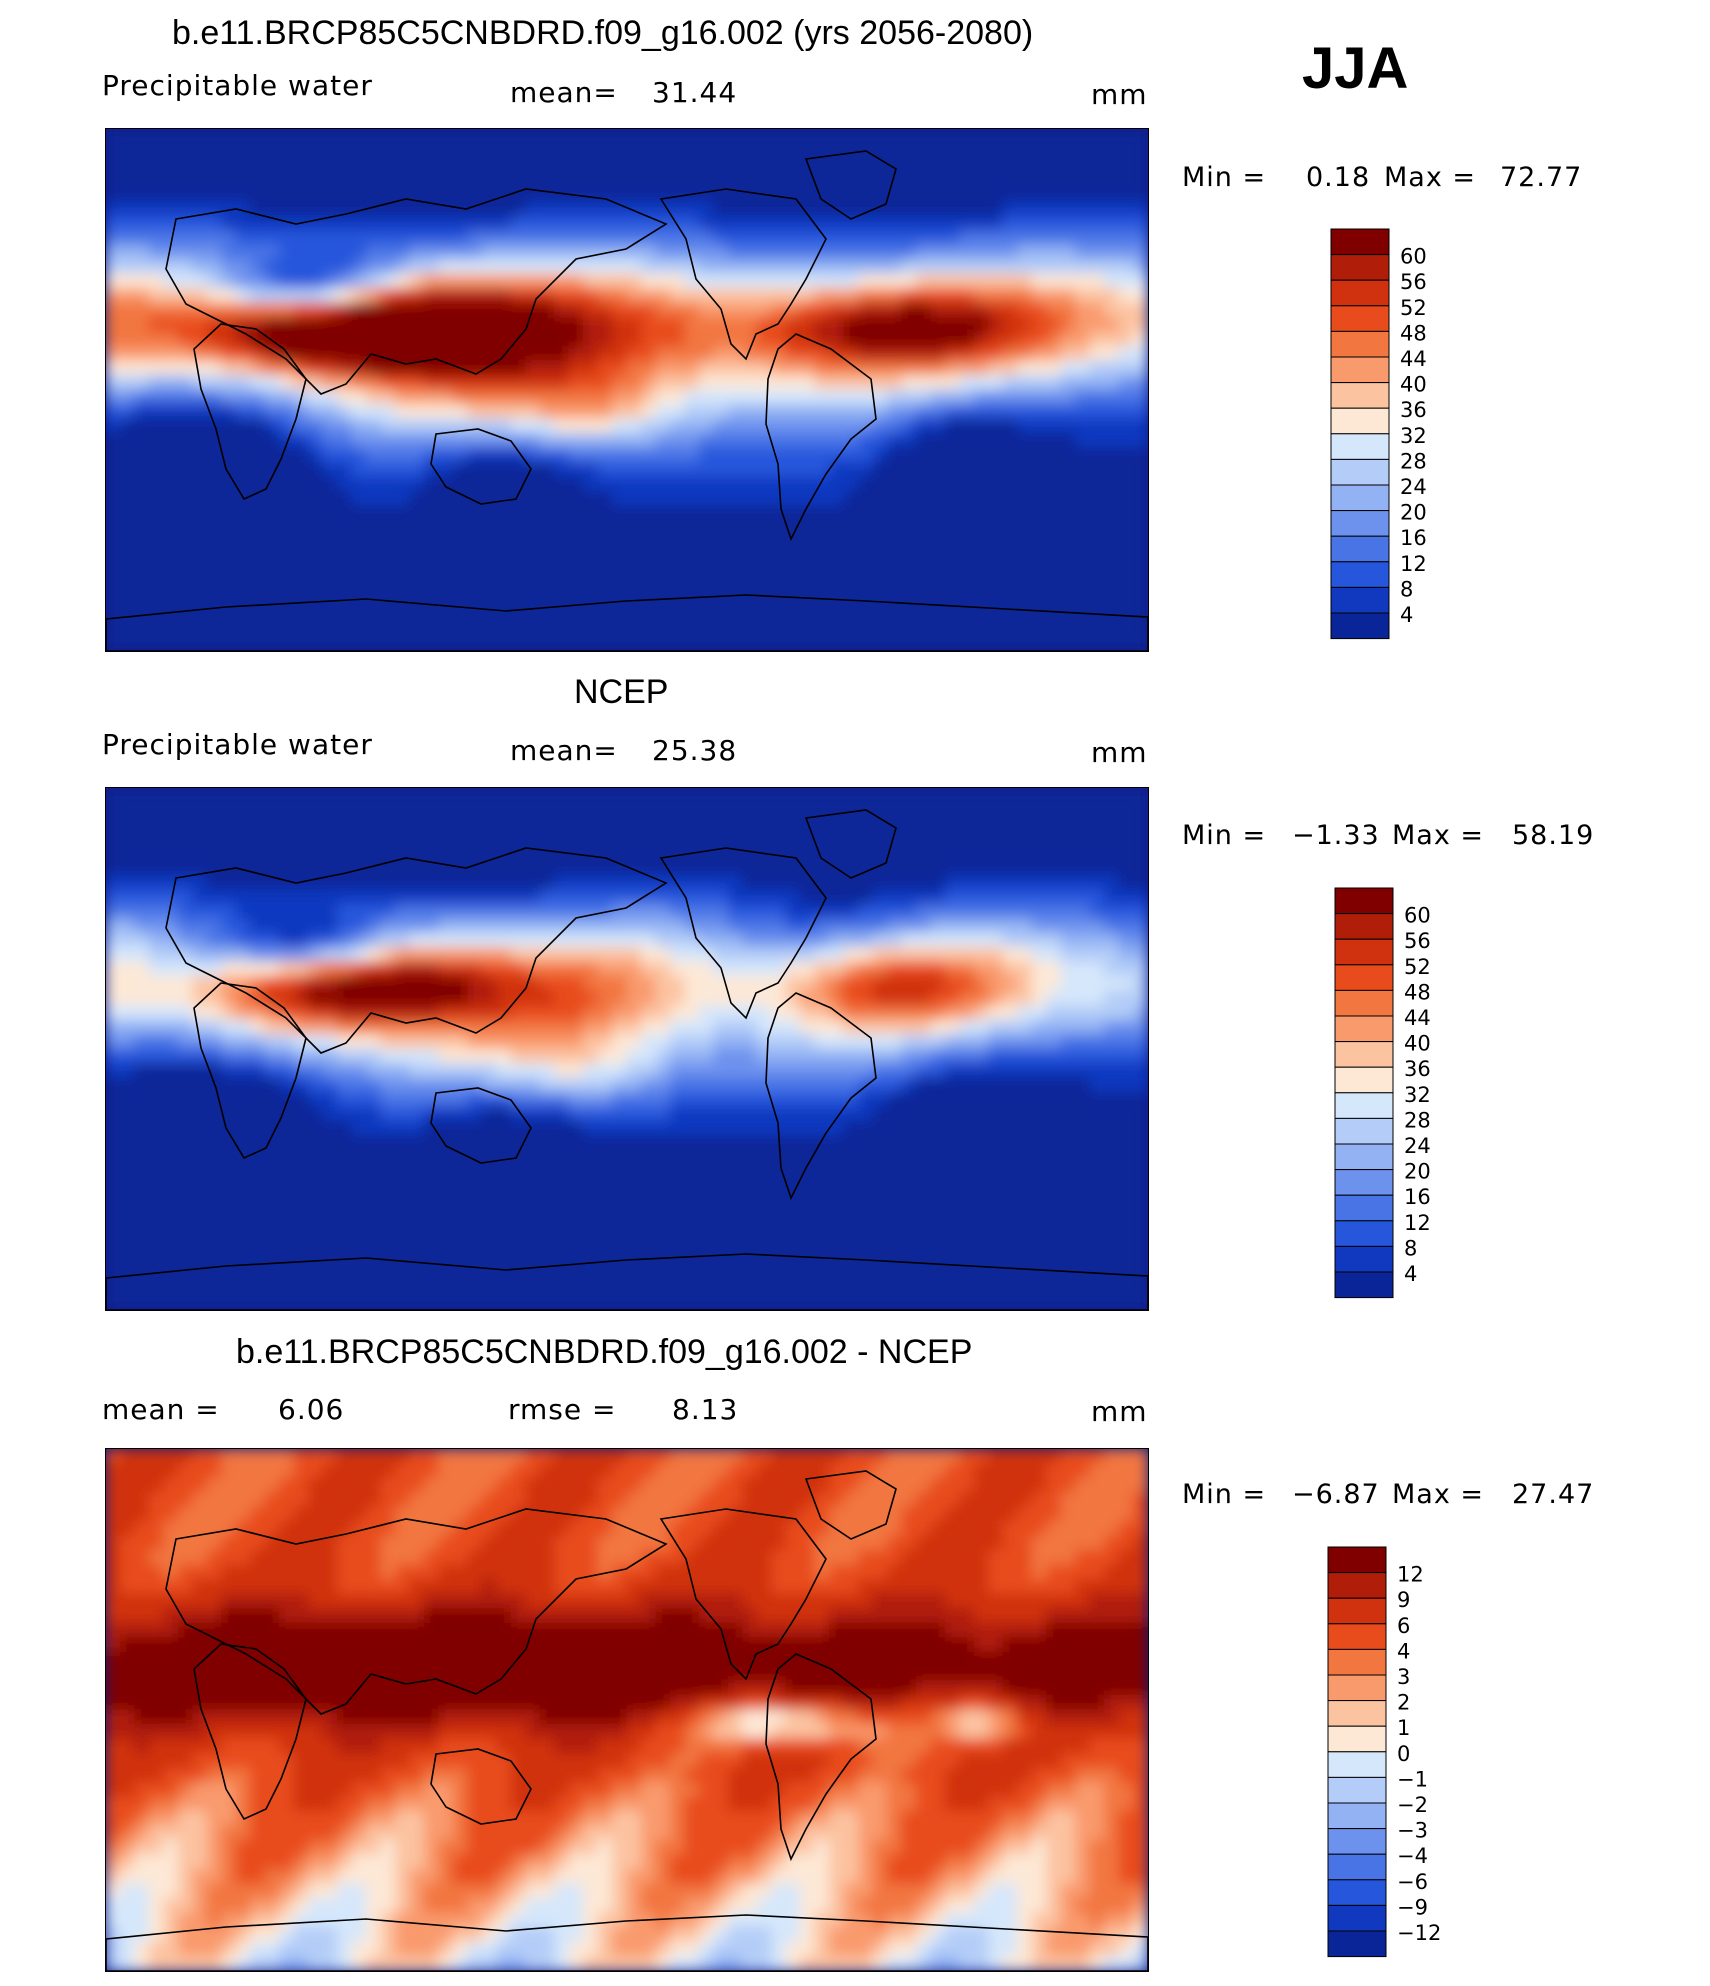 The height and width of the screenshot is (1986, 1710). Describe the element at coordinates (161, 1409) in the screenshot. I see `panel3-mean-label: mean =` at that location.